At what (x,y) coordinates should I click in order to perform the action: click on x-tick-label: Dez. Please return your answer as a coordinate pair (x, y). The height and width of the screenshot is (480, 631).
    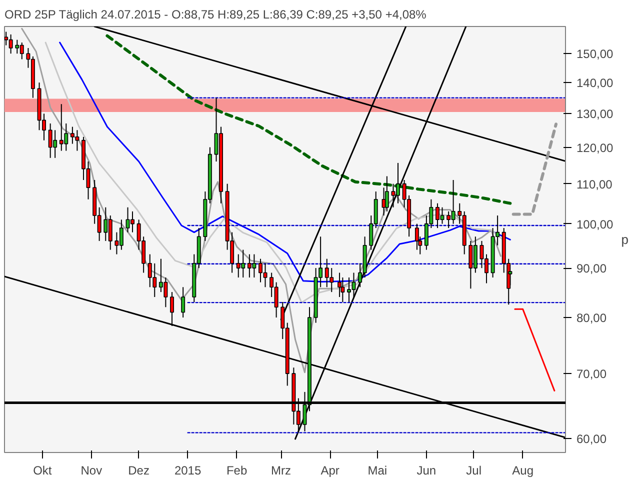
    Looking at the image, I should click on (139, 471).